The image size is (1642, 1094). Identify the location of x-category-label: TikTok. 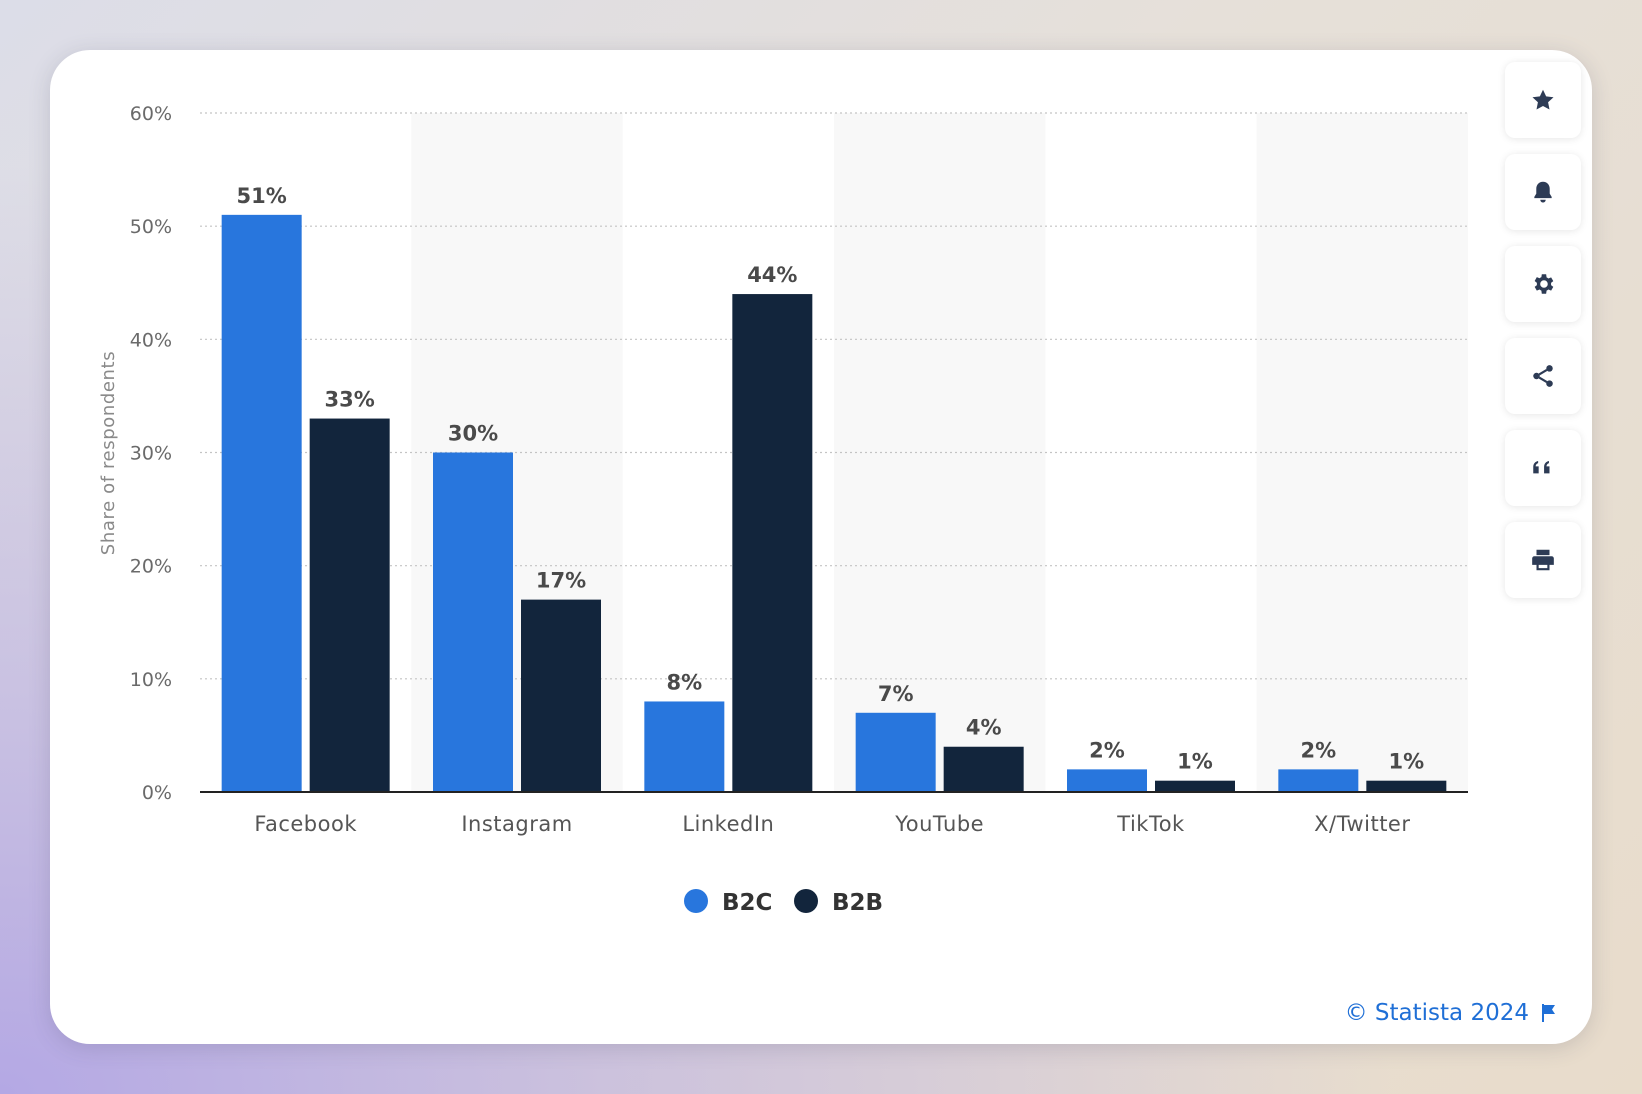
(1150, 824).